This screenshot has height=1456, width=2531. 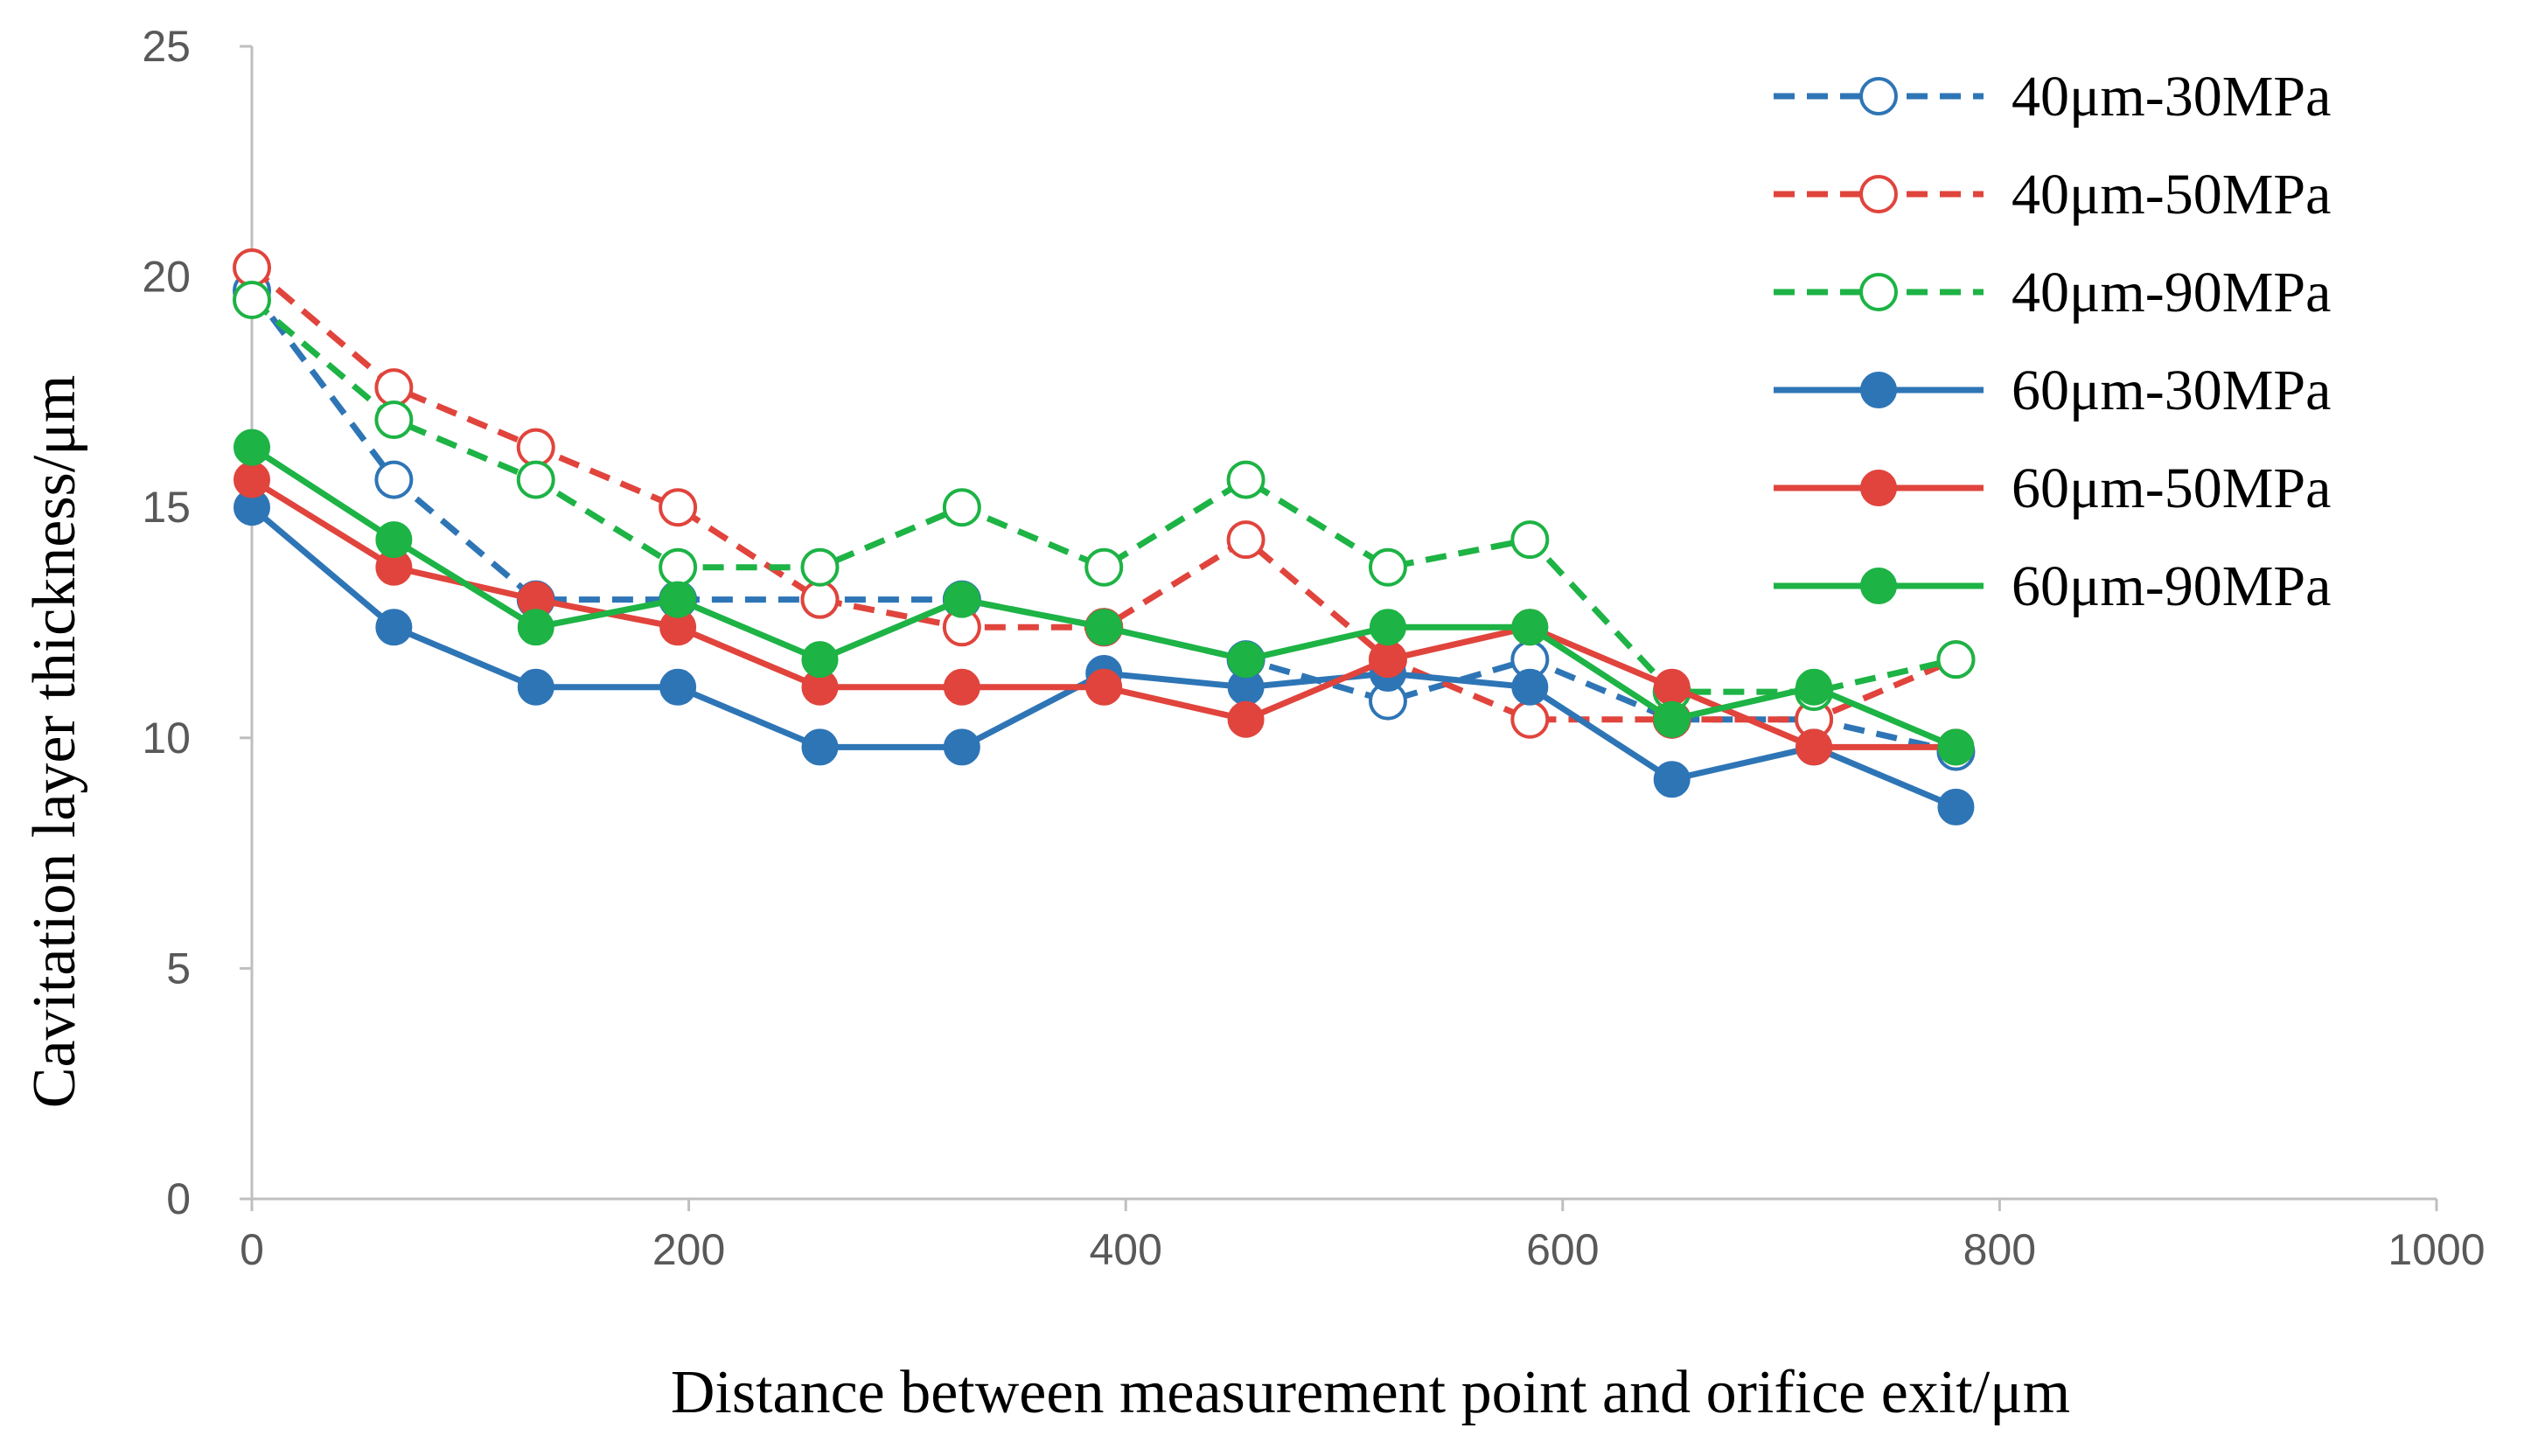 What do you see at coordinates (1999, 1249) in the screenshot?
I see `x-tick-label: 800` at bounding box center [1999, 1249].